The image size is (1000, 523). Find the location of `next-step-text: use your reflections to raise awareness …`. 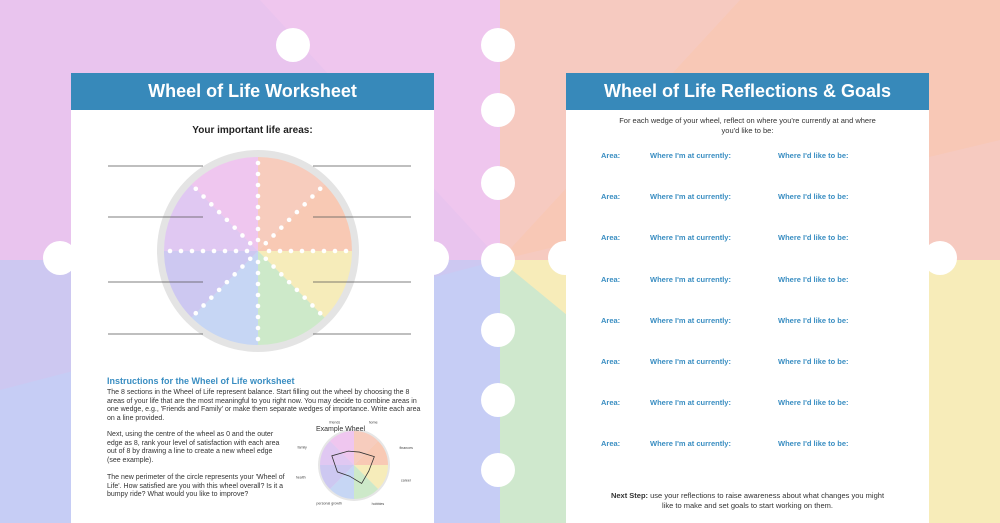

next-step-text: use your reflections to raise awareness … is located at coordinates (767, 500).